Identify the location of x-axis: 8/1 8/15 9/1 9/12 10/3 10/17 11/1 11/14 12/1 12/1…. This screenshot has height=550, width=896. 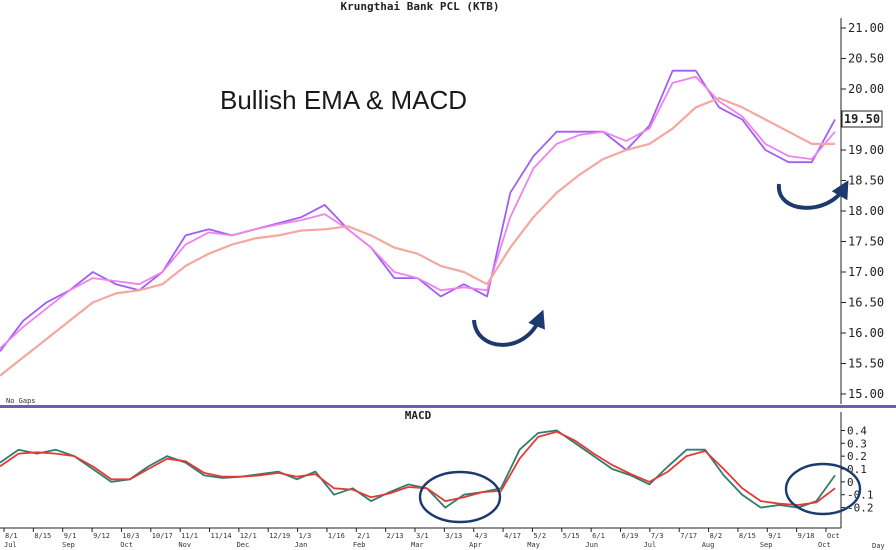
(442, 538).